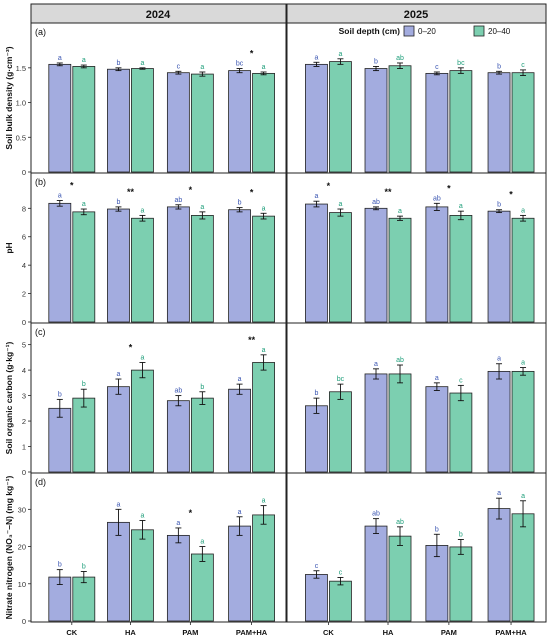 This screenshot has height=641, width=550. Describe the element at coordinates (296, 629) in the screenshot. I see `x-axis: CK HA PAM PAM+HA CK HA PAM PAM+HA` at that location.